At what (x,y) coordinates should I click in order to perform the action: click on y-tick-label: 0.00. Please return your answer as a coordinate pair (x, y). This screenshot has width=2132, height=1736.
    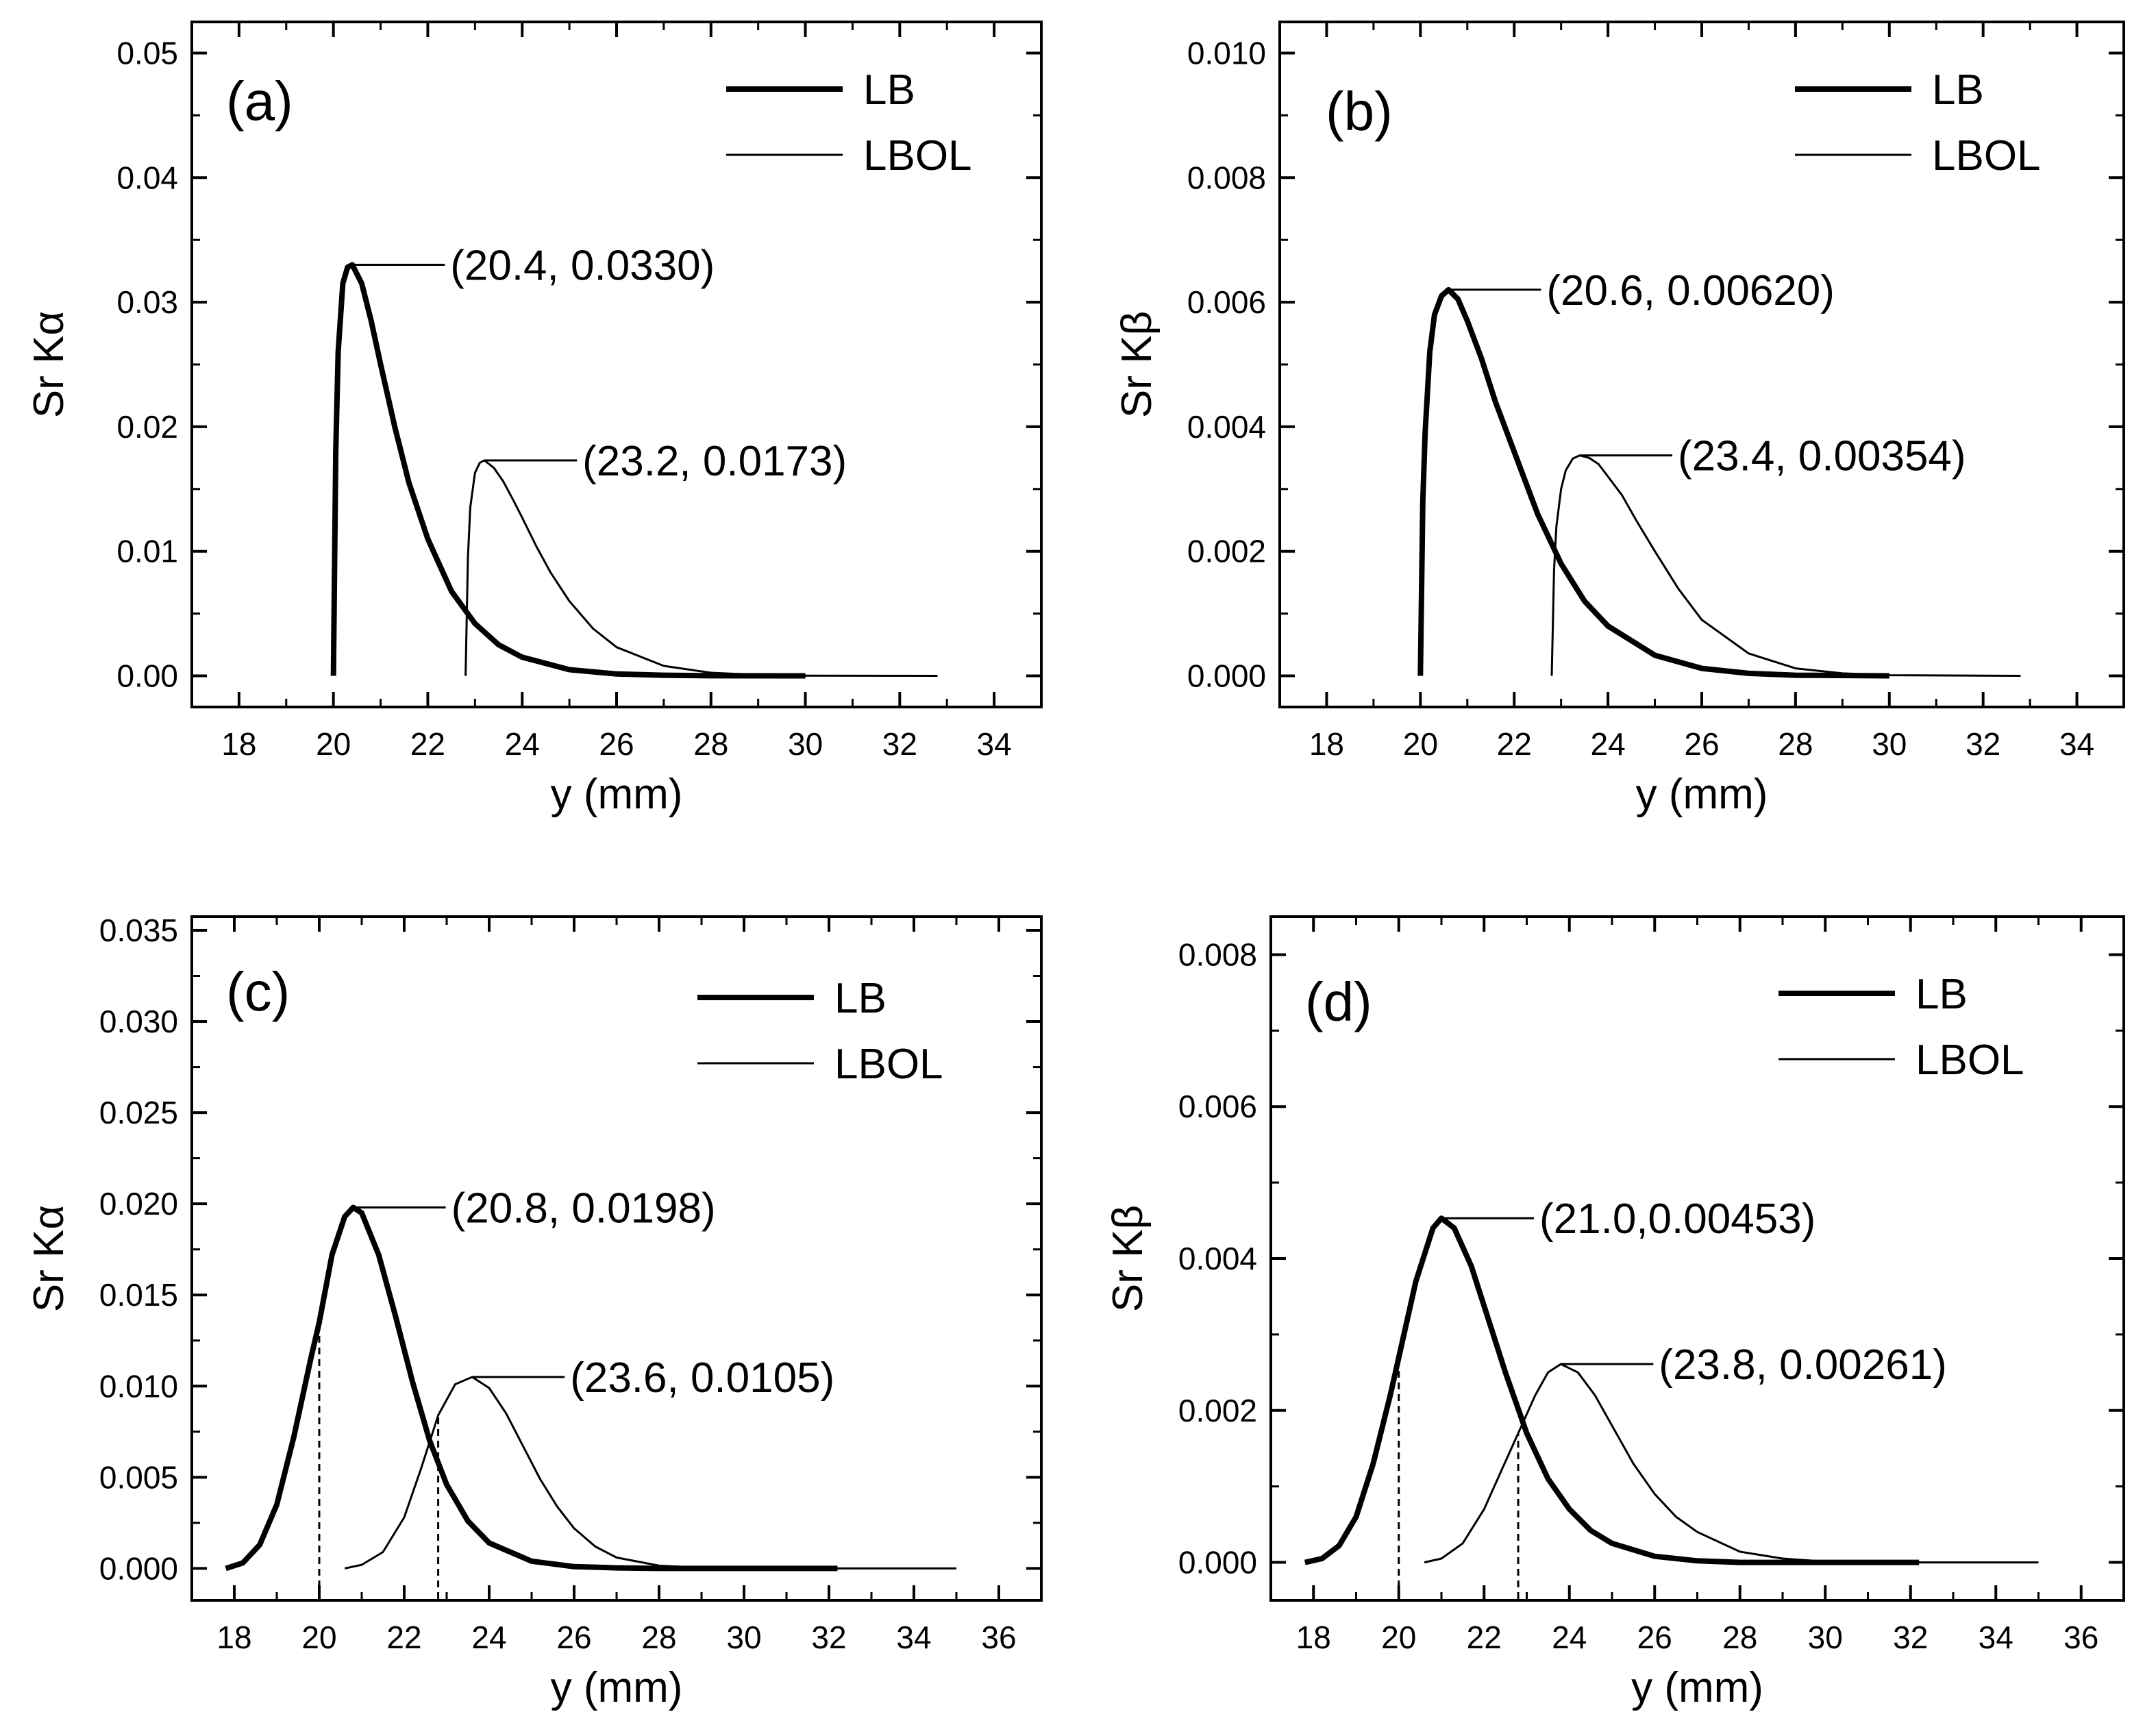
    Looking at the image, I should click on (147, 676).